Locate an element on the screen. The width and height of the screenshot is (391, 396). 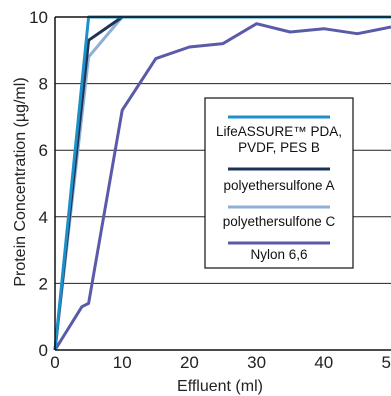
x-tick-label: 40 is located at coordinates (323, 362).